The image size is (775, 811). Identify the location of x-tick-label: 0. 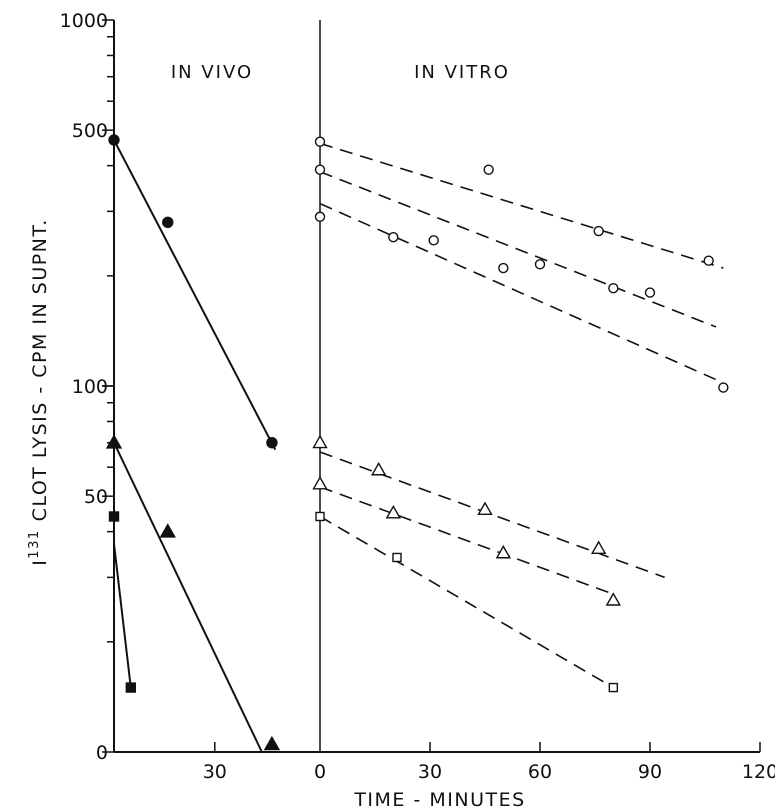
(320, 772).